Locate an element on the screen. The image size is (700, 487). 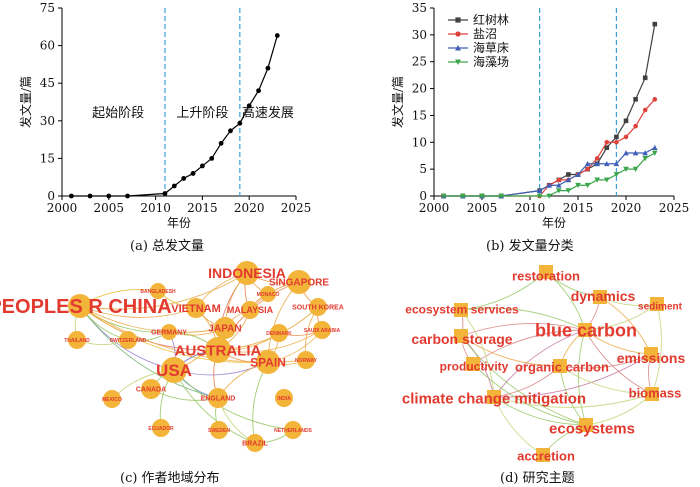
network-node-label: SINGAPORE is located at coordinates (299, 283).